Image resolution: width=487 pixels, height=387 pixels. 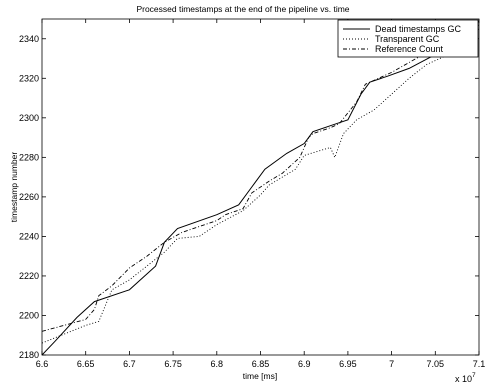 I want to click on x-axis-label: time [ms], so click(x=260, y=376).